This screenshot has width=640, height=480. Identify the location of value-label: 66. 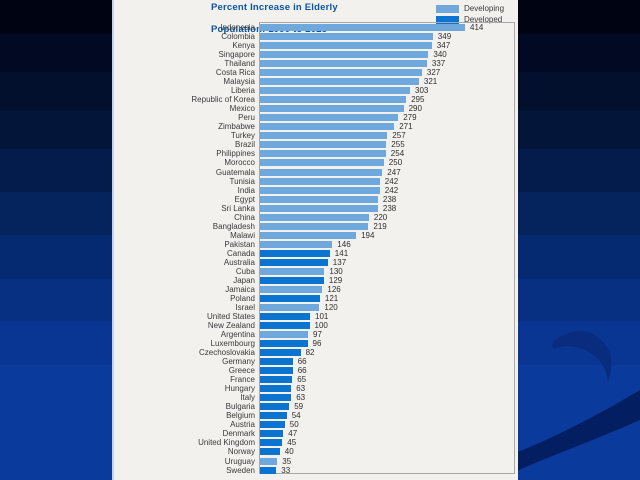
(302, 362).